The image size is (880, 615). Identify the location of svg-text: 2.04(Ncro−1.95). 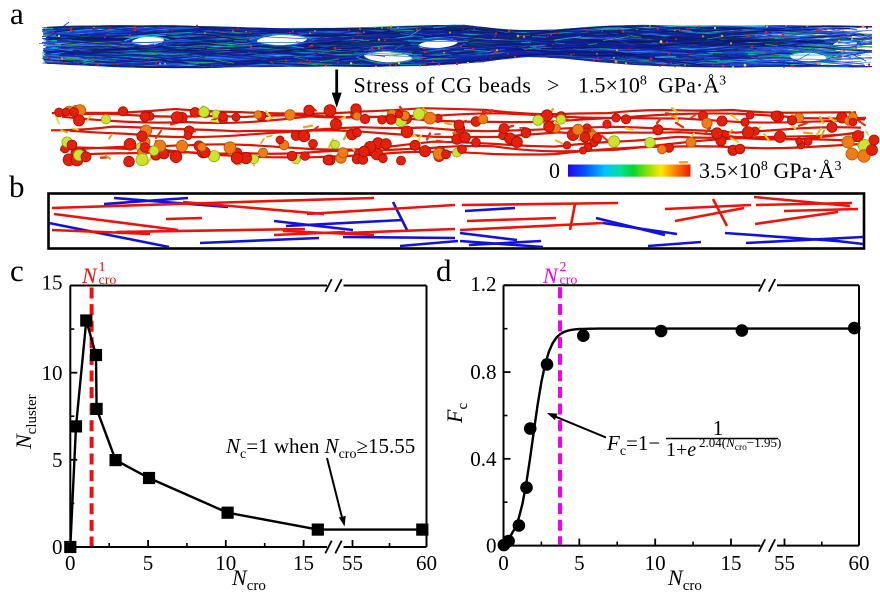
(740, 444).